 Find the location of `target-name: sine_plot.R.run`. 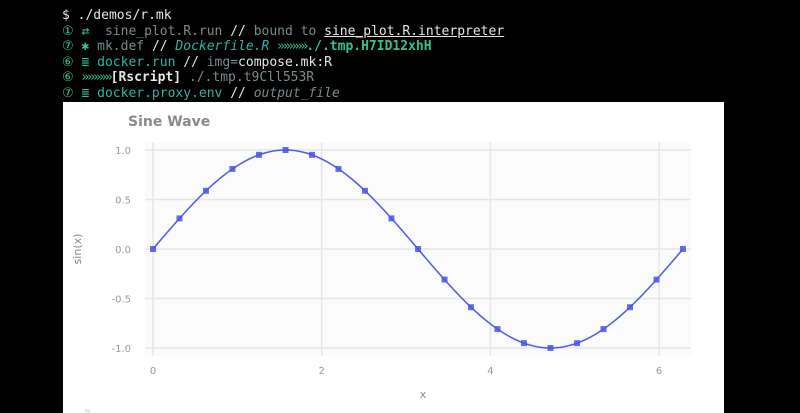

target-name: sine_plot.R.run is located at coordinates (163, 31).